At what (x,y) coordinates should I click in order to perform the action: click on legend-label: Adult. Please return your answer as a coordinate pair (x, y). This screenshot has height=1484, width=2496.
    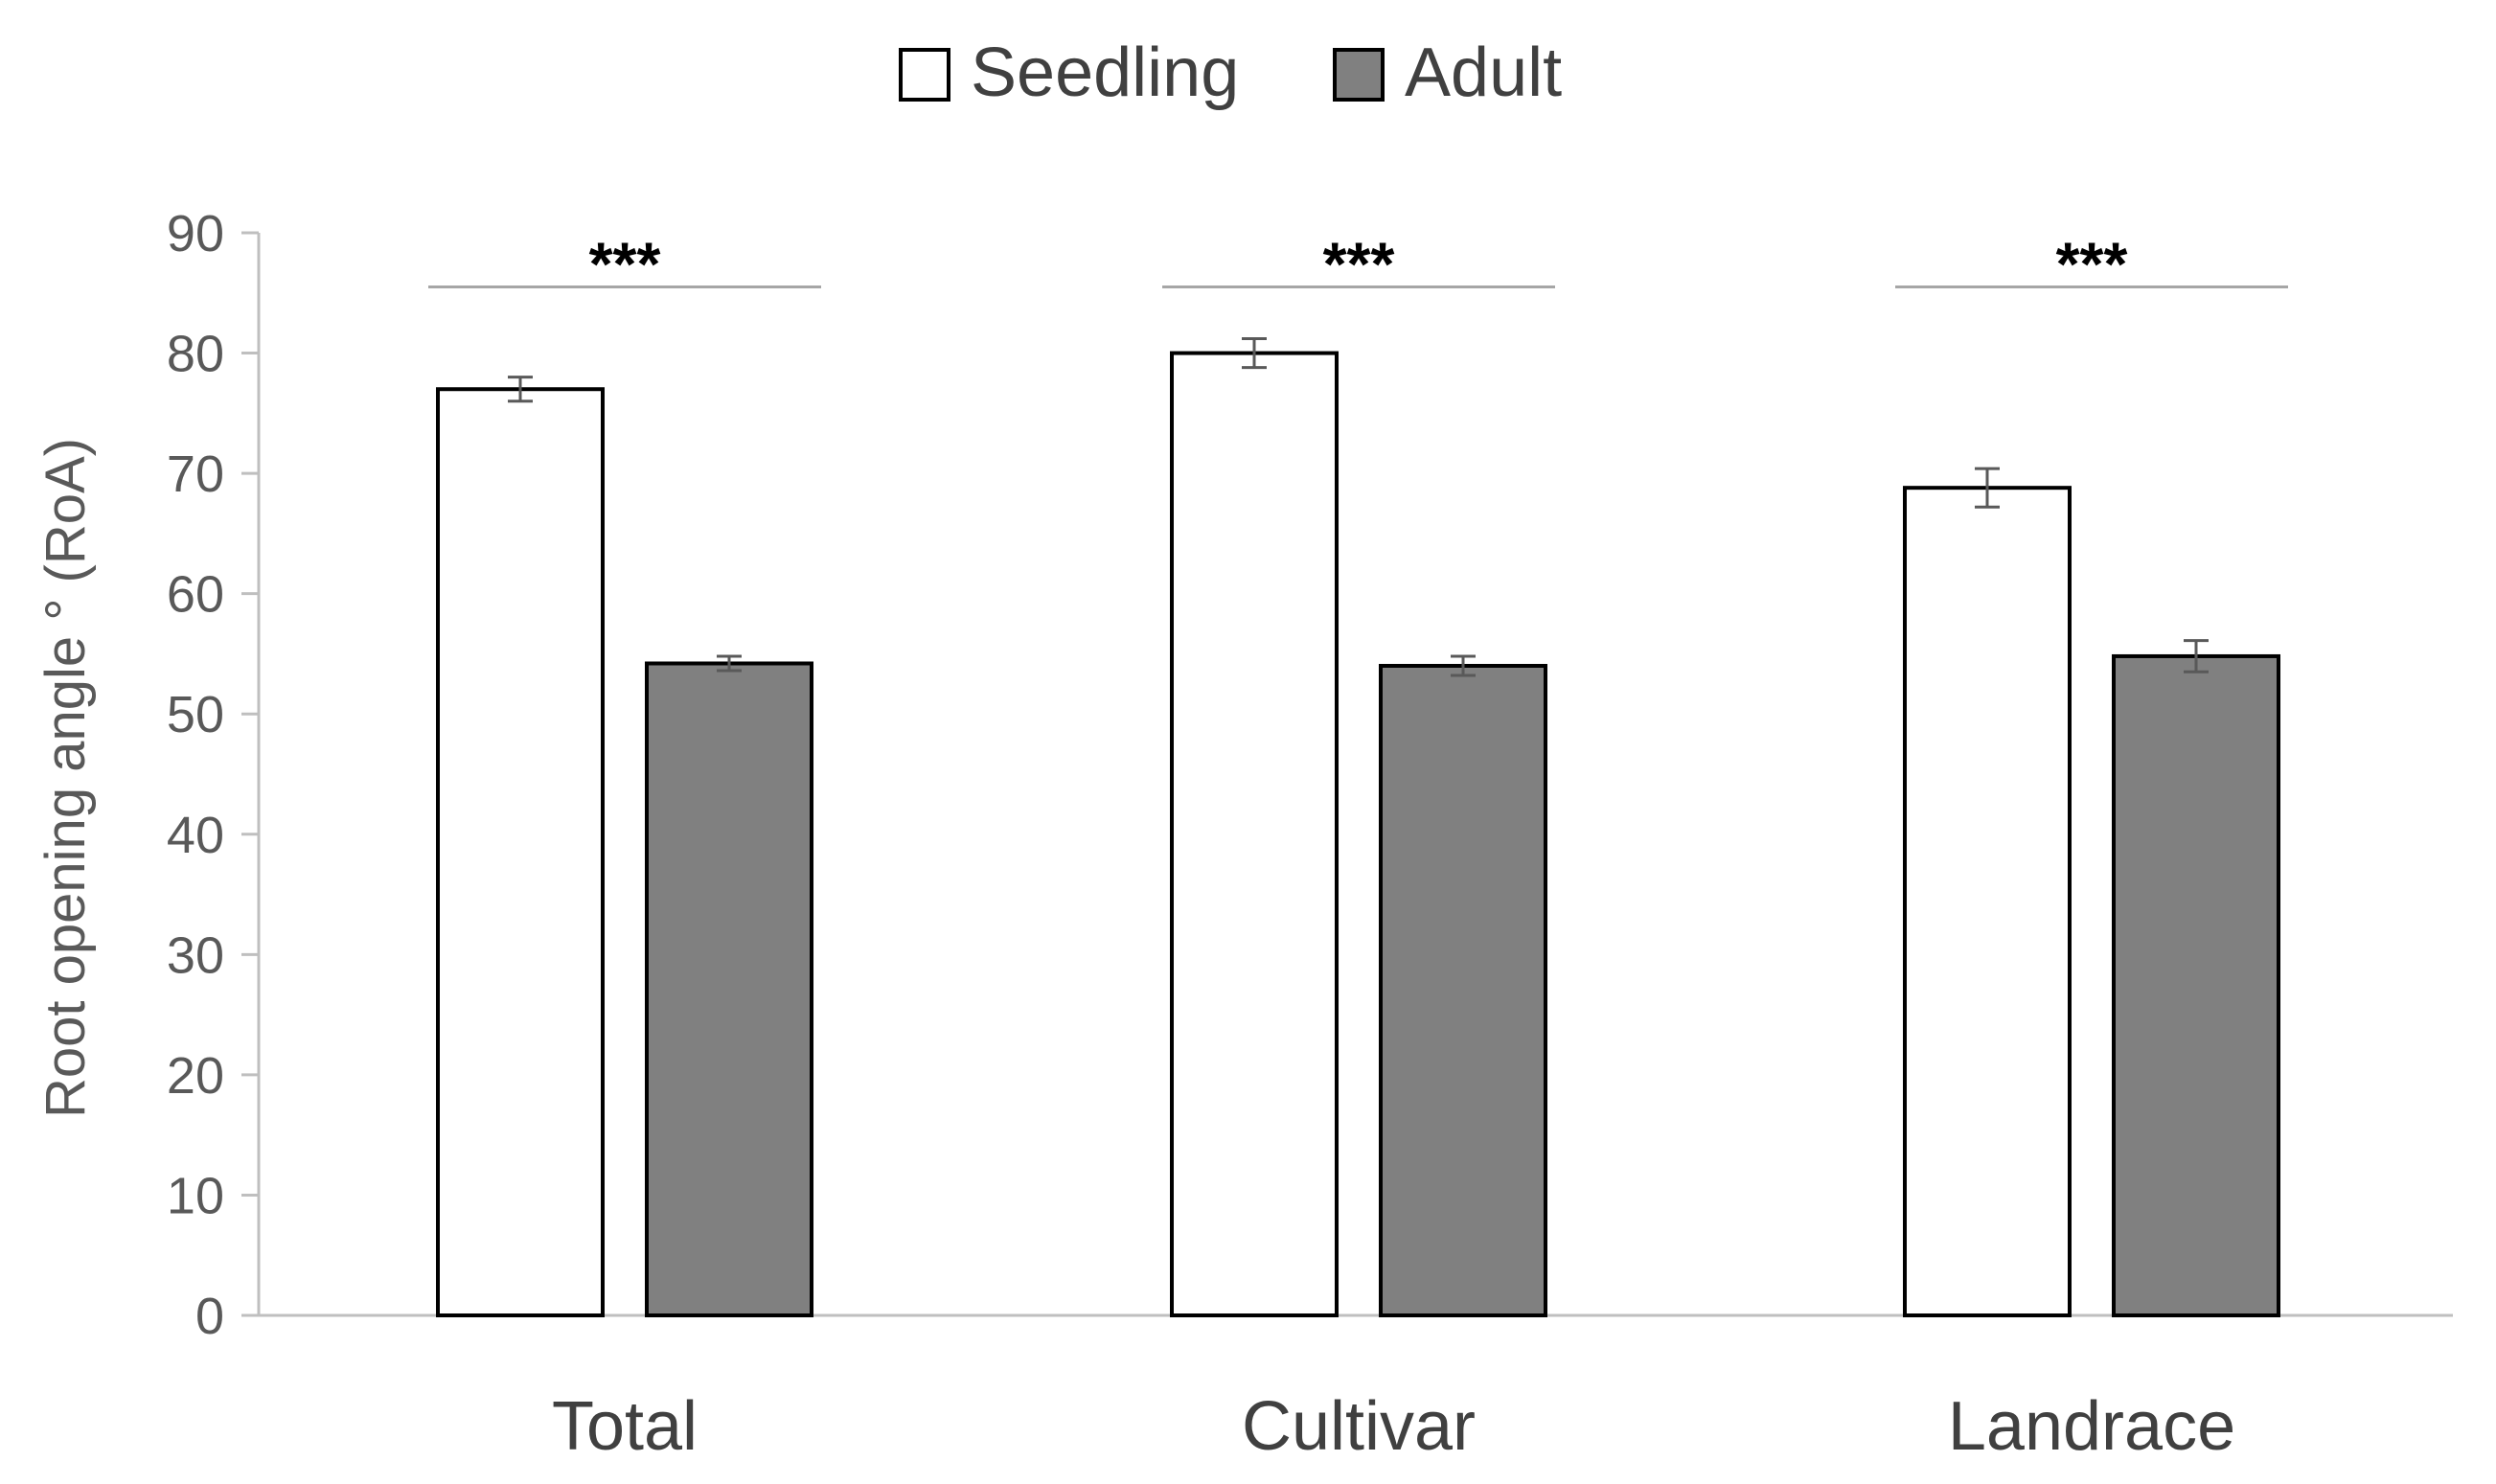
    Looking at the image, I should click on (1483, 72).